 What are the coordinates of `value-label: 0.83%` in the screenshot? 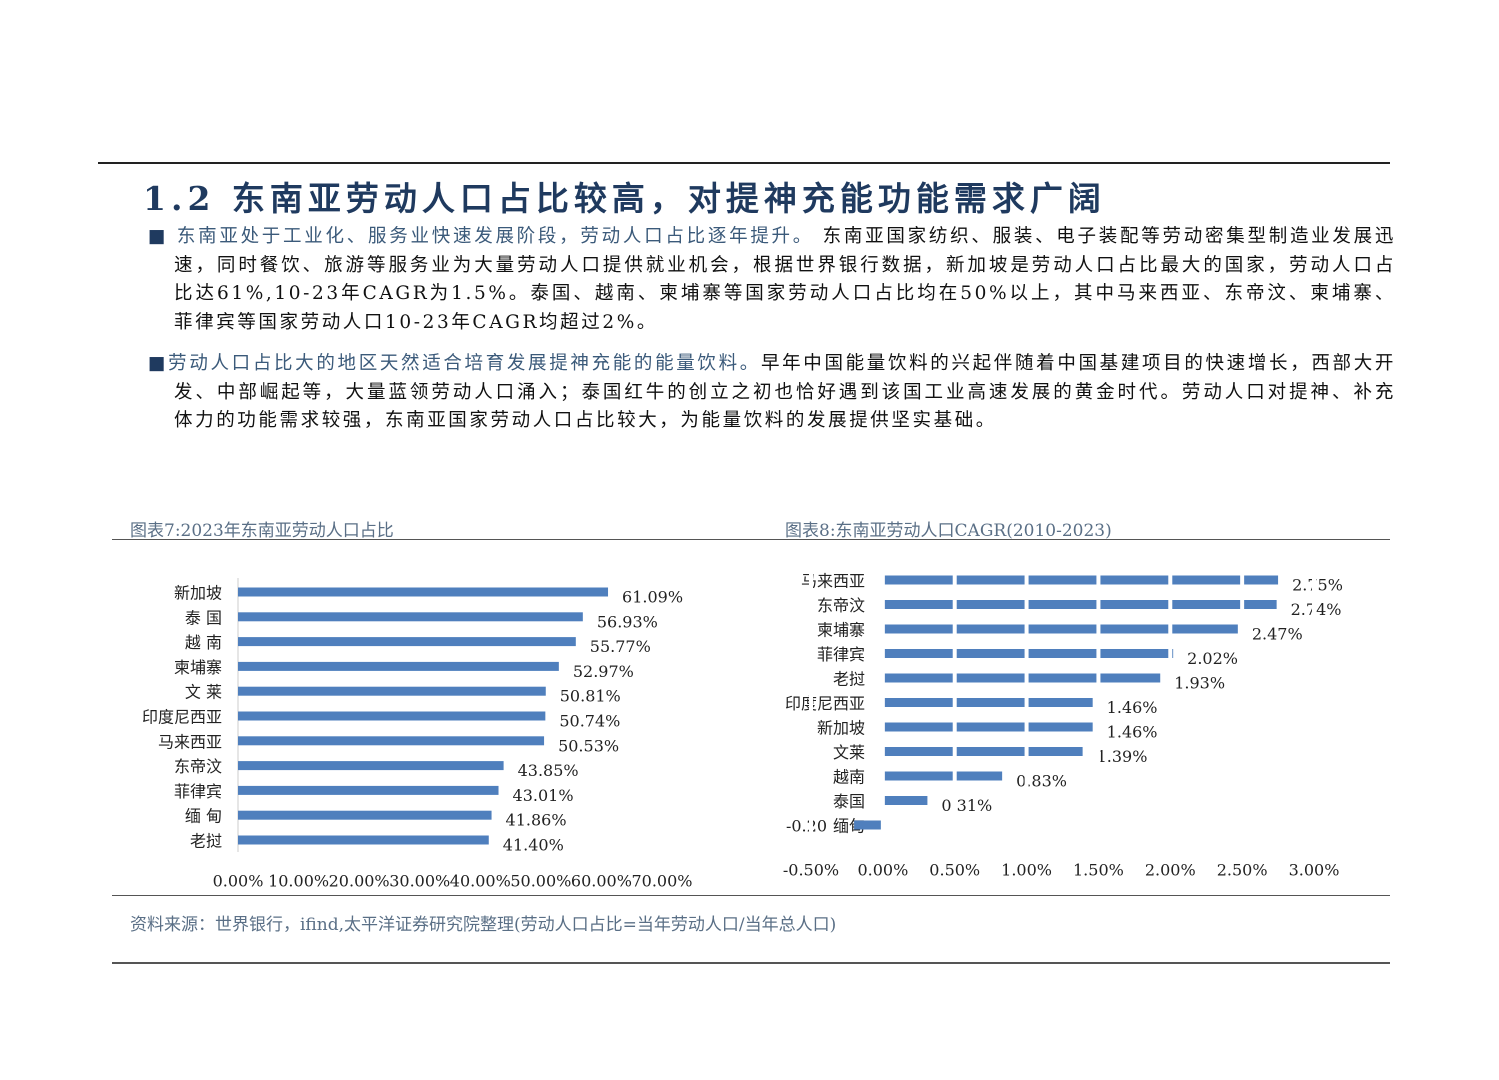 It's located at (1041, 781).